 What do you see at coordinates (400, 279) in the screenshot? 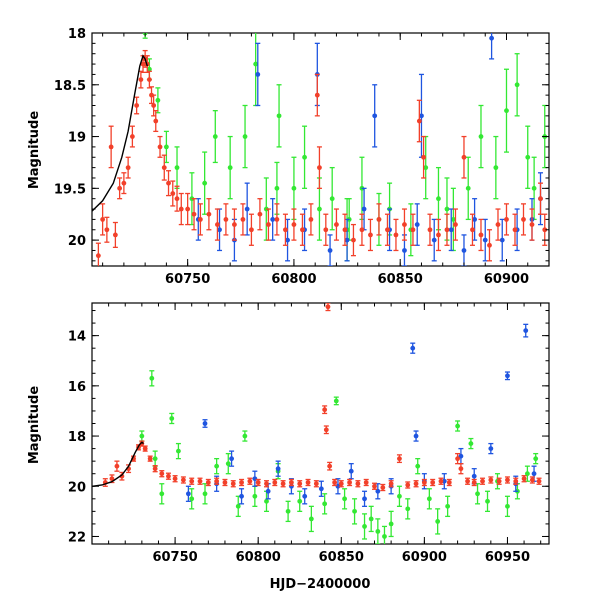
I see `top-xtick-label: 60850` at bounding box center [400, 279].